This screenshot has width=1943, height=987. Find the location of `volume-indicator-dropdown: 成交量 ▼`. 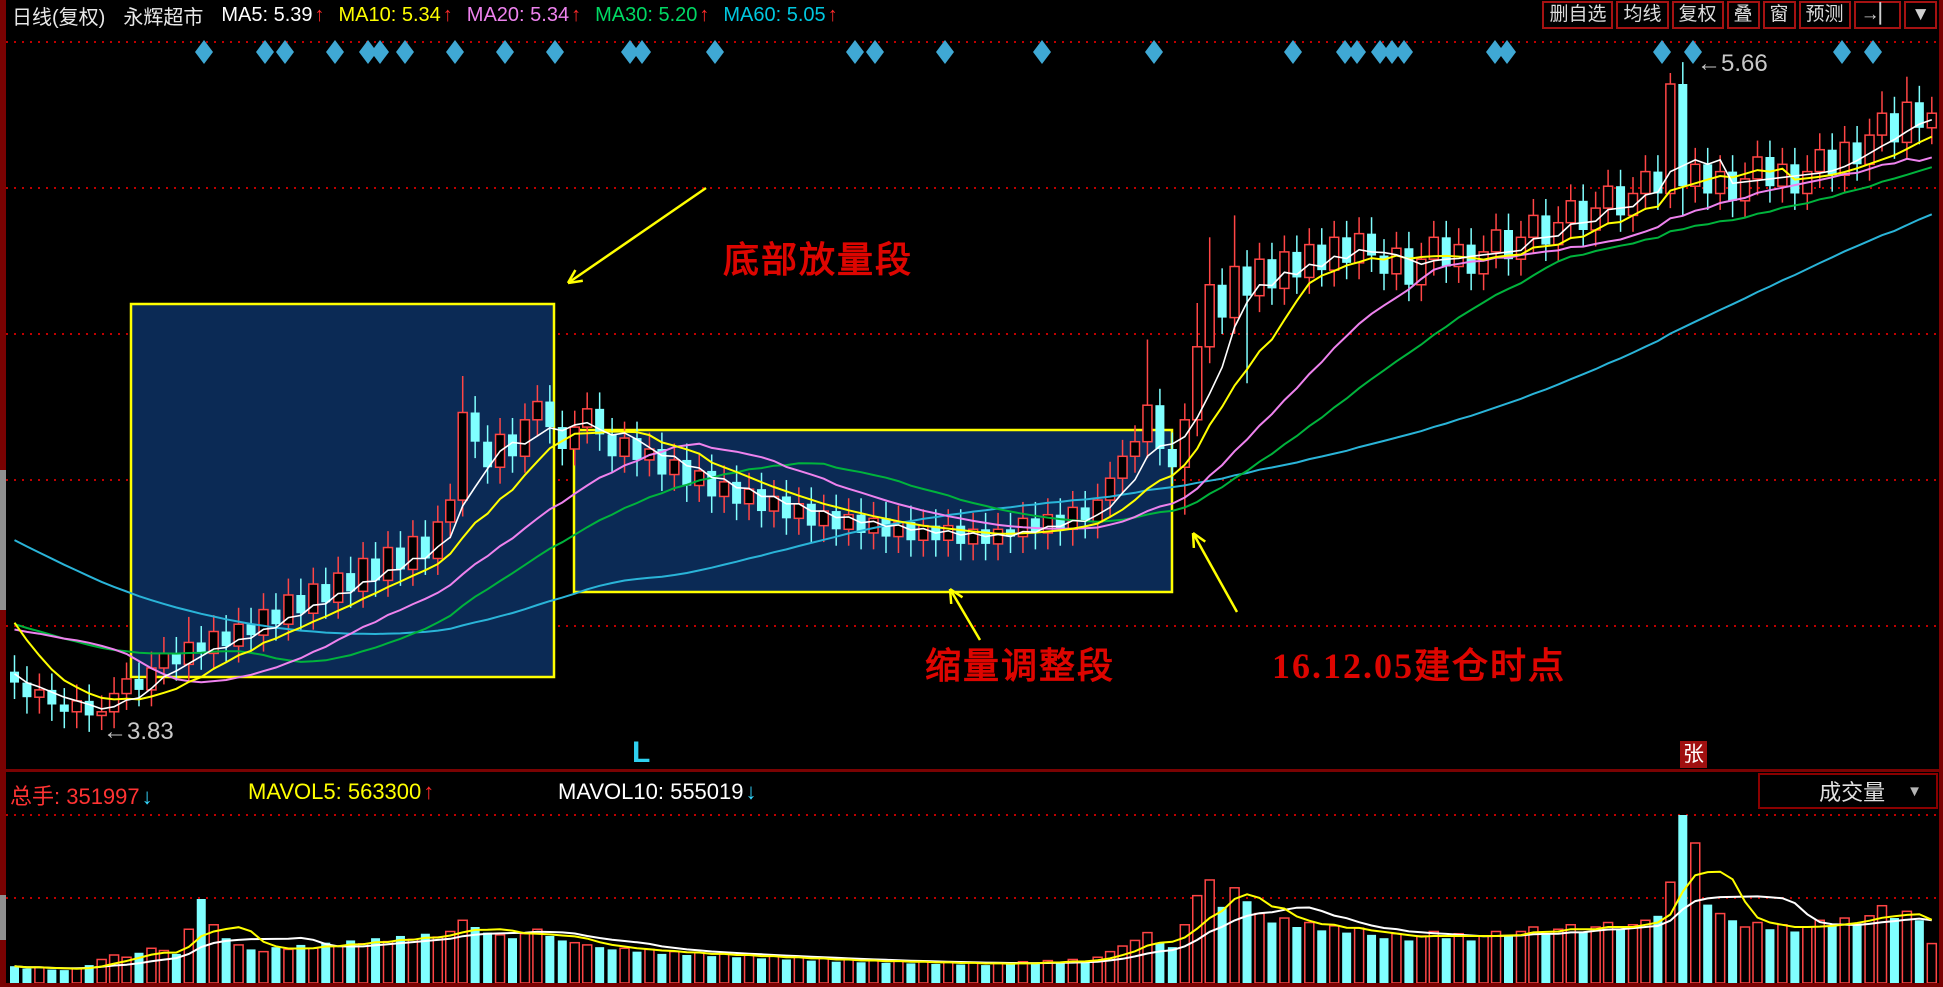

volume-indicator-dropdown: 成交量 ▼ is located at coordinates (1848, 791).